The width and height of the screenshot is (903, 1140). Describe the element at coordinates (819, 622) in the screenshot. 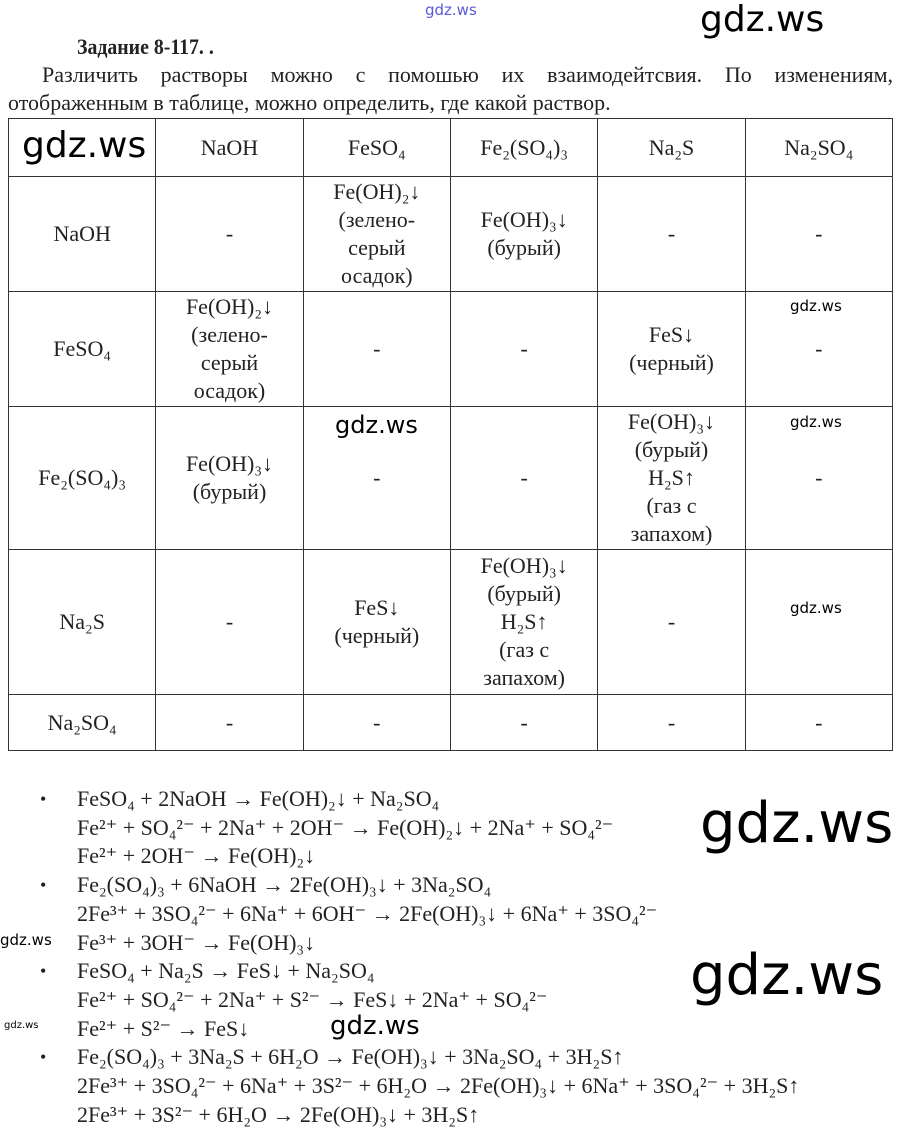

I see `table-cell` at that location.